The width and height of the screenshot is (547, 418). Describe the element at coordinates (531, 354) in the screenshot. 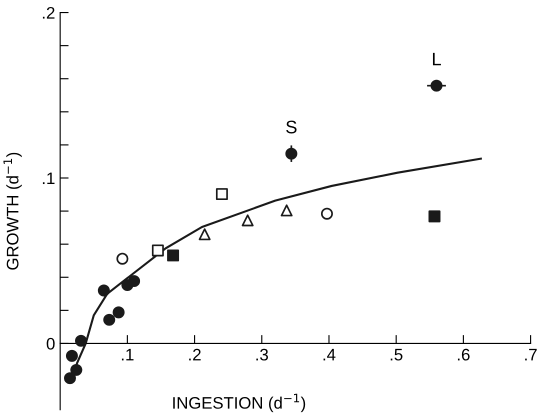

I see `x-tick-label: .7` at that location.